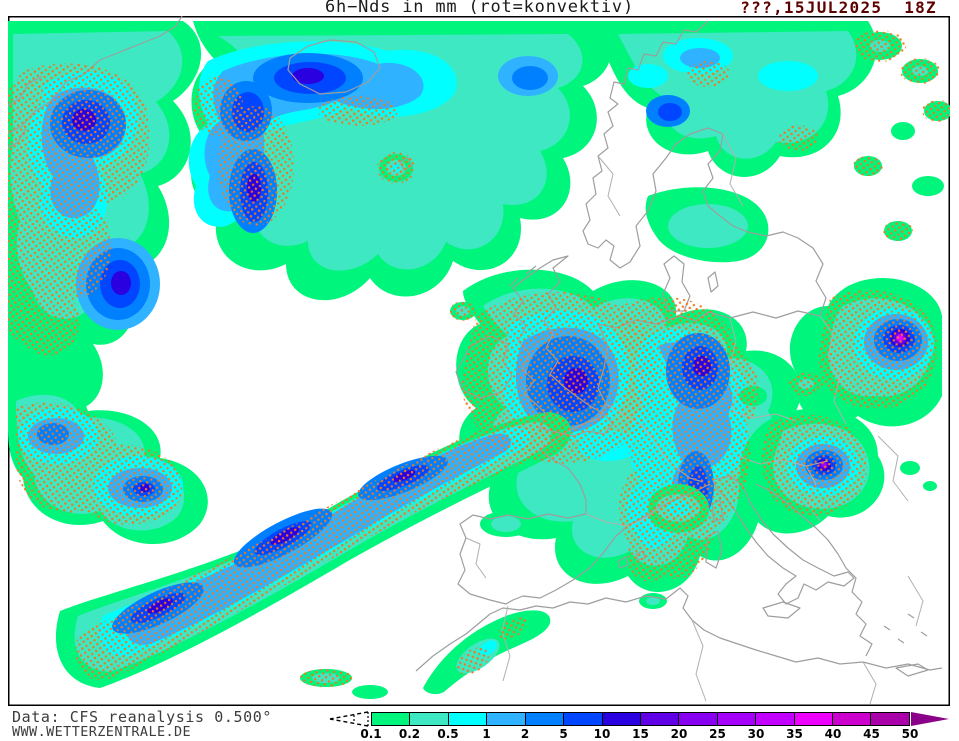 This screenshot has width=959, height=741. What do you see at coordinates (640, 734) in the screenshot?
I see `legend-tick-label: 15` at bounding box center [640, 734].